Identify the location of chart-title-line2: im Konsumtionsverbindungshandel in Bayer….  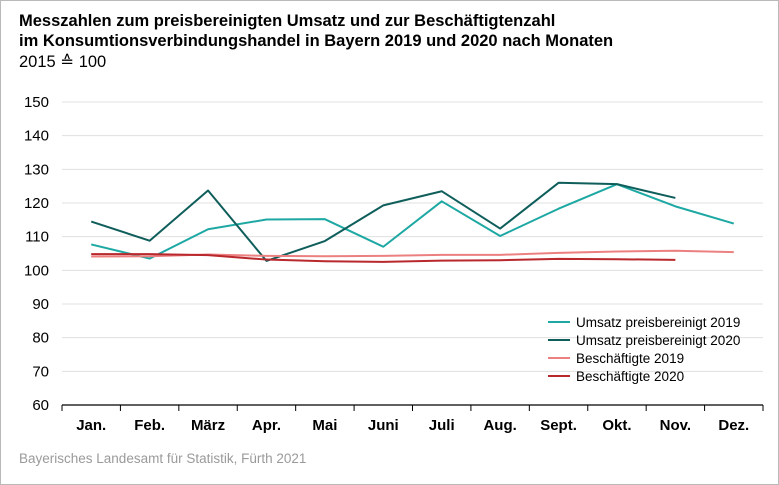
(316, 41).